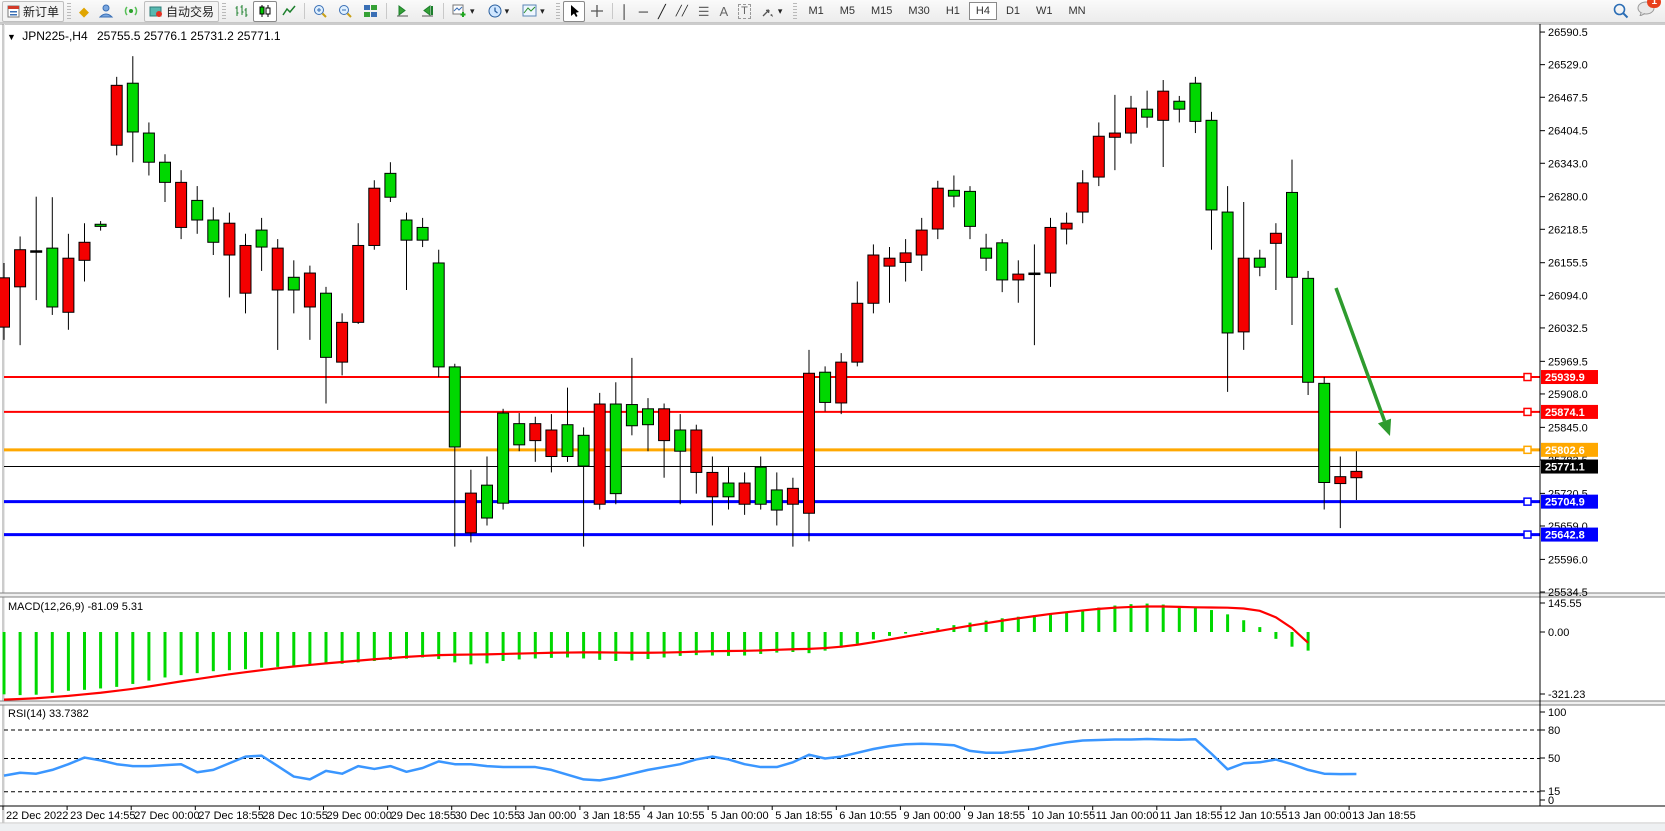  Describe the element at coordinates (832, 11) in the screenshot. I see `main-toolbar: 新订单 ◆ 自动交易 ▾ ▾` at that location.